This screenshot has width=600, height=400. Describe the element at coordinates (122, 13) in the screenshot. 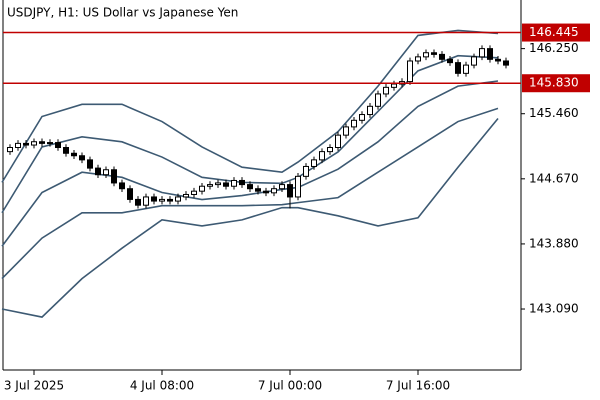

I see `chart-title: USDJPY, H1: US Dollar vs Japanese Yen` at that location.